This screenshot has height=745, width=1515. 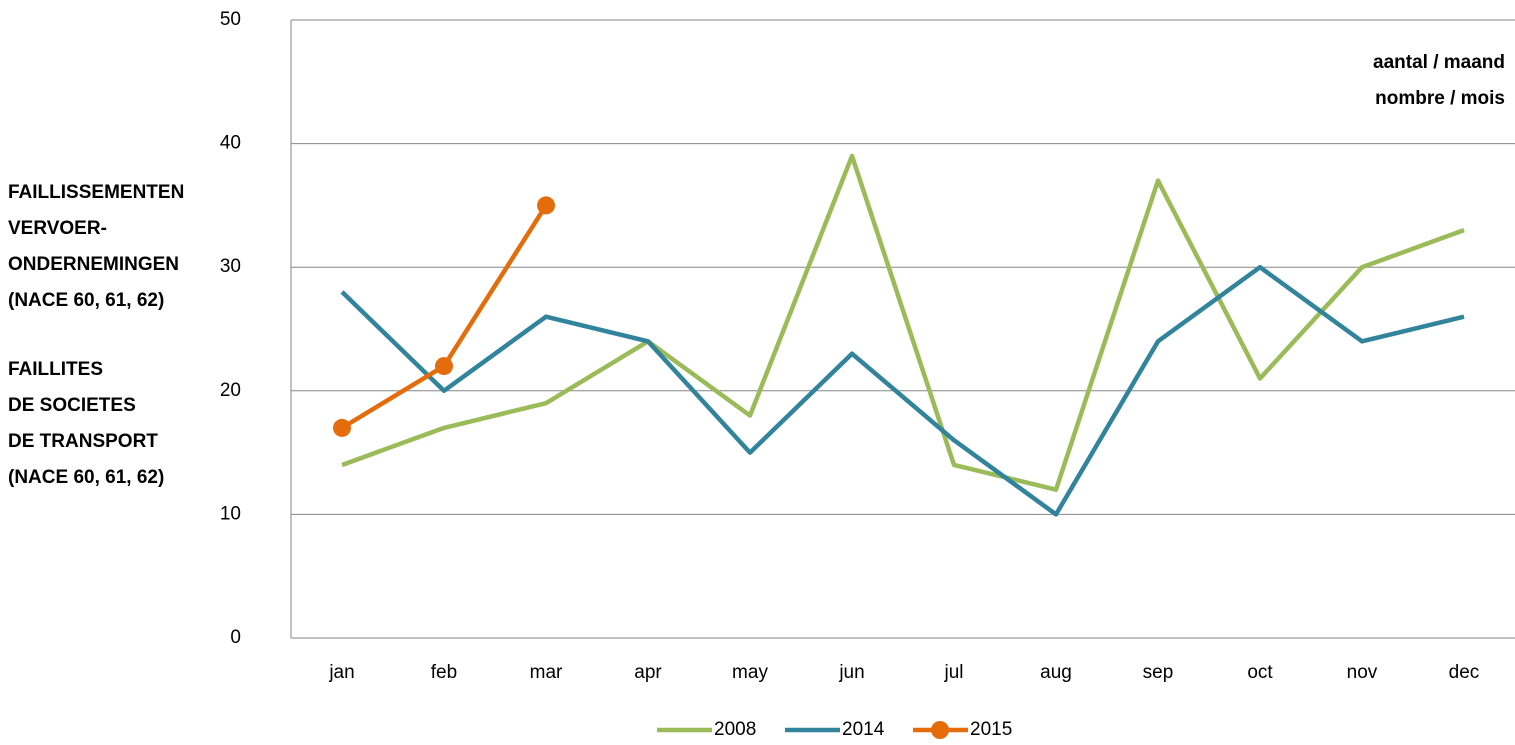 I want to click on x-tick-label: sep, so click(x=1158, y=672).